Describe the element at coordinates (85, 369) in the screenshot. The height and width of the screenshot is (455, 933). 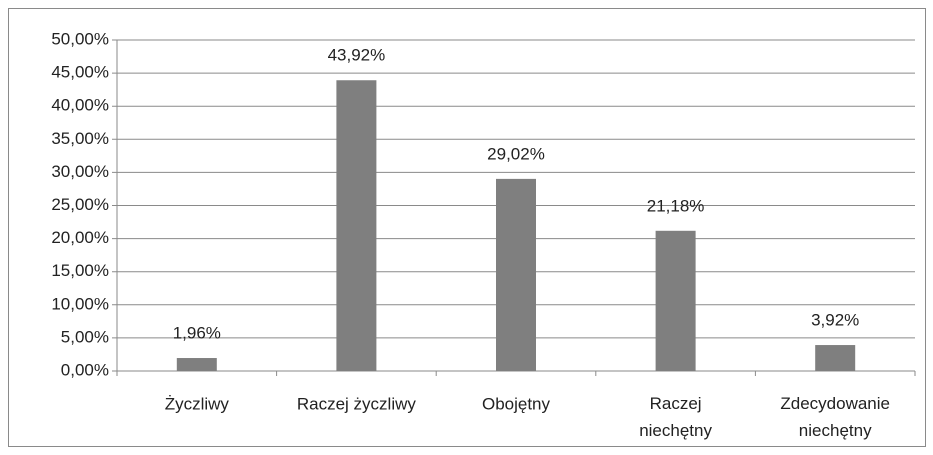
I see `y-tick-label: 0,00%` at that location.